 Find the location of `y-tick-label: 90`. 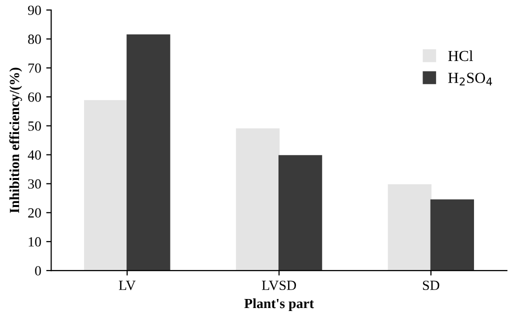

y-tick-label: 90 is located at coordinates (34, 10).